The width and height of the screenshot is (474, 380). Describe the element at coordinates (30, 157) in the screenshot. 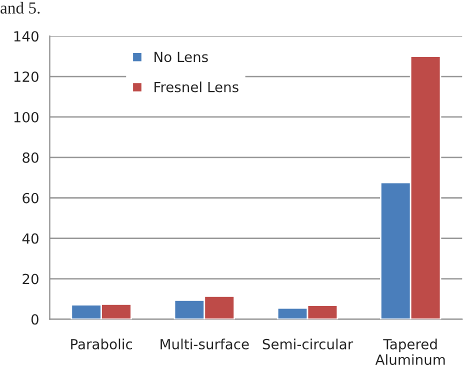

I see `y-tick-label: 80` at that location.